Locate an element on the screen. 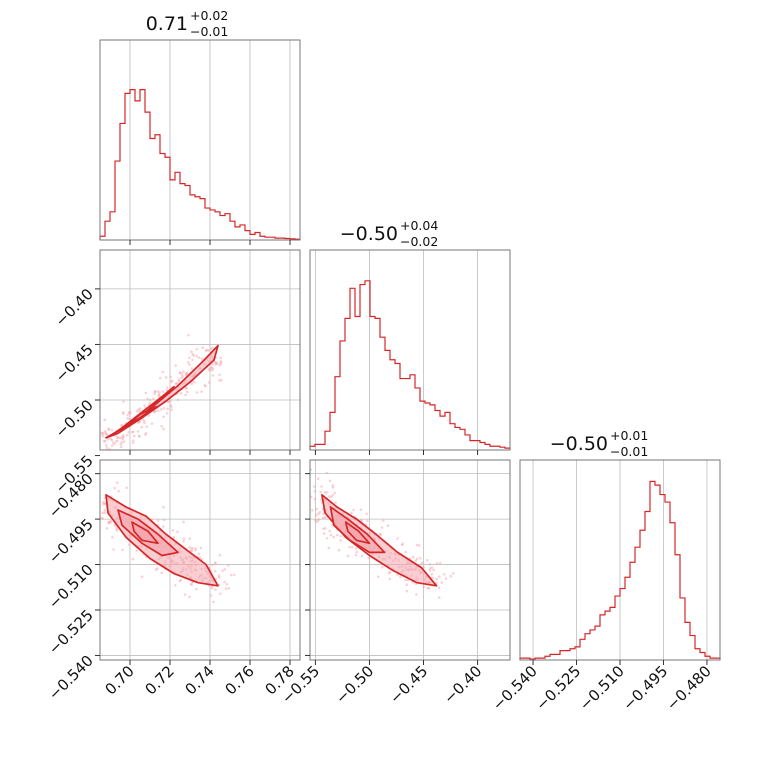  x-tick-label: 0.74 is located at coordinates (199, 680).